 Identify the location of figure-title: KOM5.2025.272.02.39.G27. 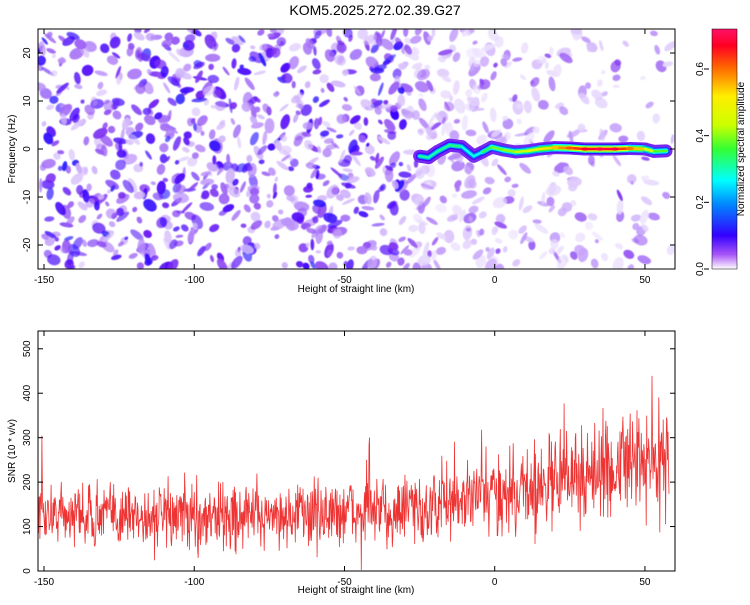
(374, 10).